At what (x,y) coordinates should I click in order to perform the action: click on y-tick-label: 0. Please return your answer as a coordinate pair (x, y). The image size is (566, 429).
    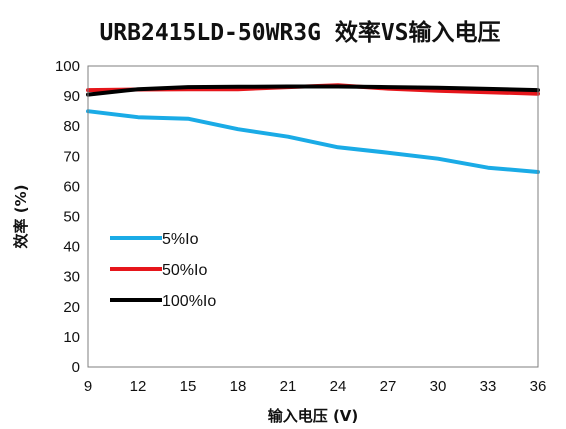
    Looking at the image, I should click on (76, 367).